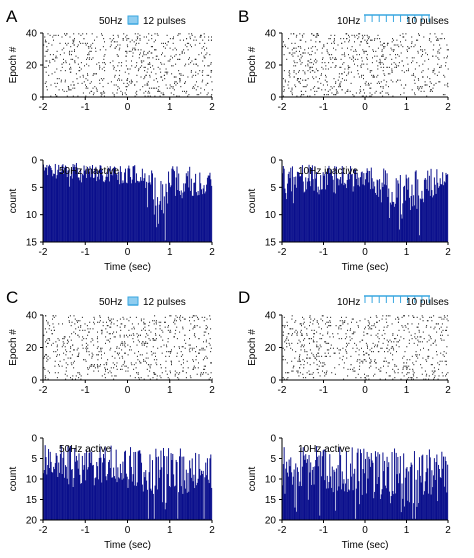  What do you see at coordinates (34, 459) in the screenshot?
I see `y-tick-label: 5` at bounding box center [34, 459].